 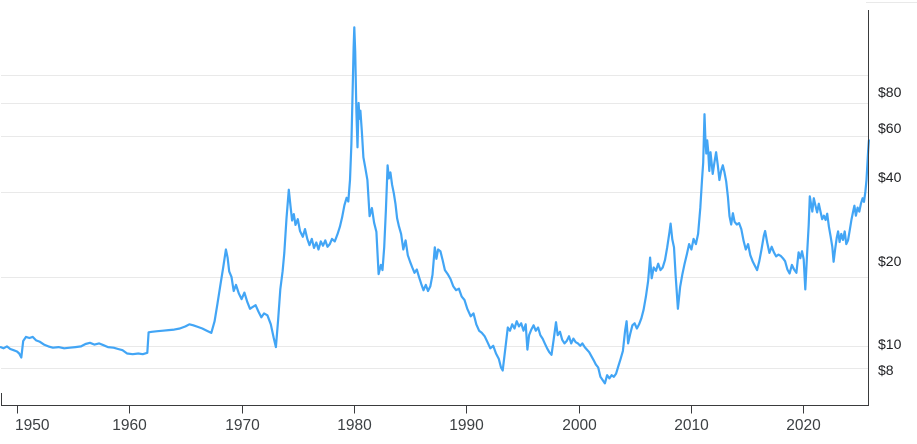 What do you see at coordinates (890, 261) in the screenshot?
I see `y-axis-label: $20` at bounding box center [890, 261].